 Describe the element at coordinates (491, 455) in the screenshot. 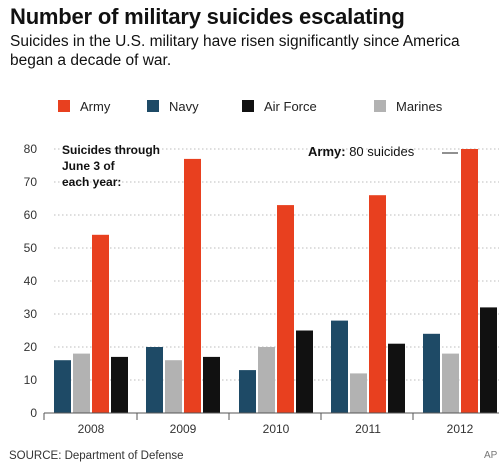

I see `credit-mark: AP` at that location.